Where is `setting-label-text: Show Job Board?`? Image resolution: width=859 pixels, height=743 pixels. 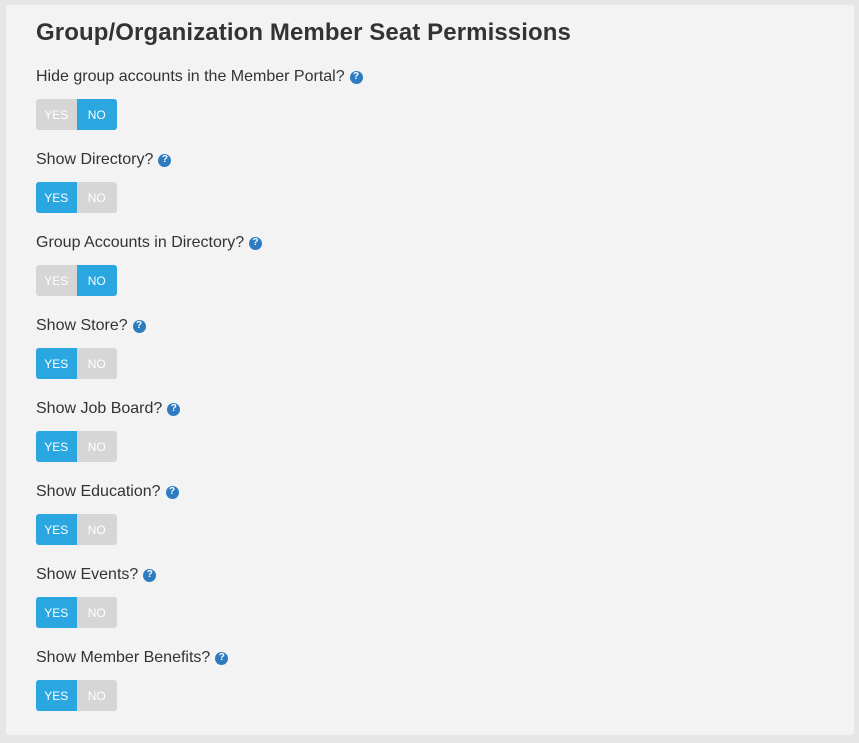 setting-label-text: Show Job Board? is located at coordinates (99, 408).